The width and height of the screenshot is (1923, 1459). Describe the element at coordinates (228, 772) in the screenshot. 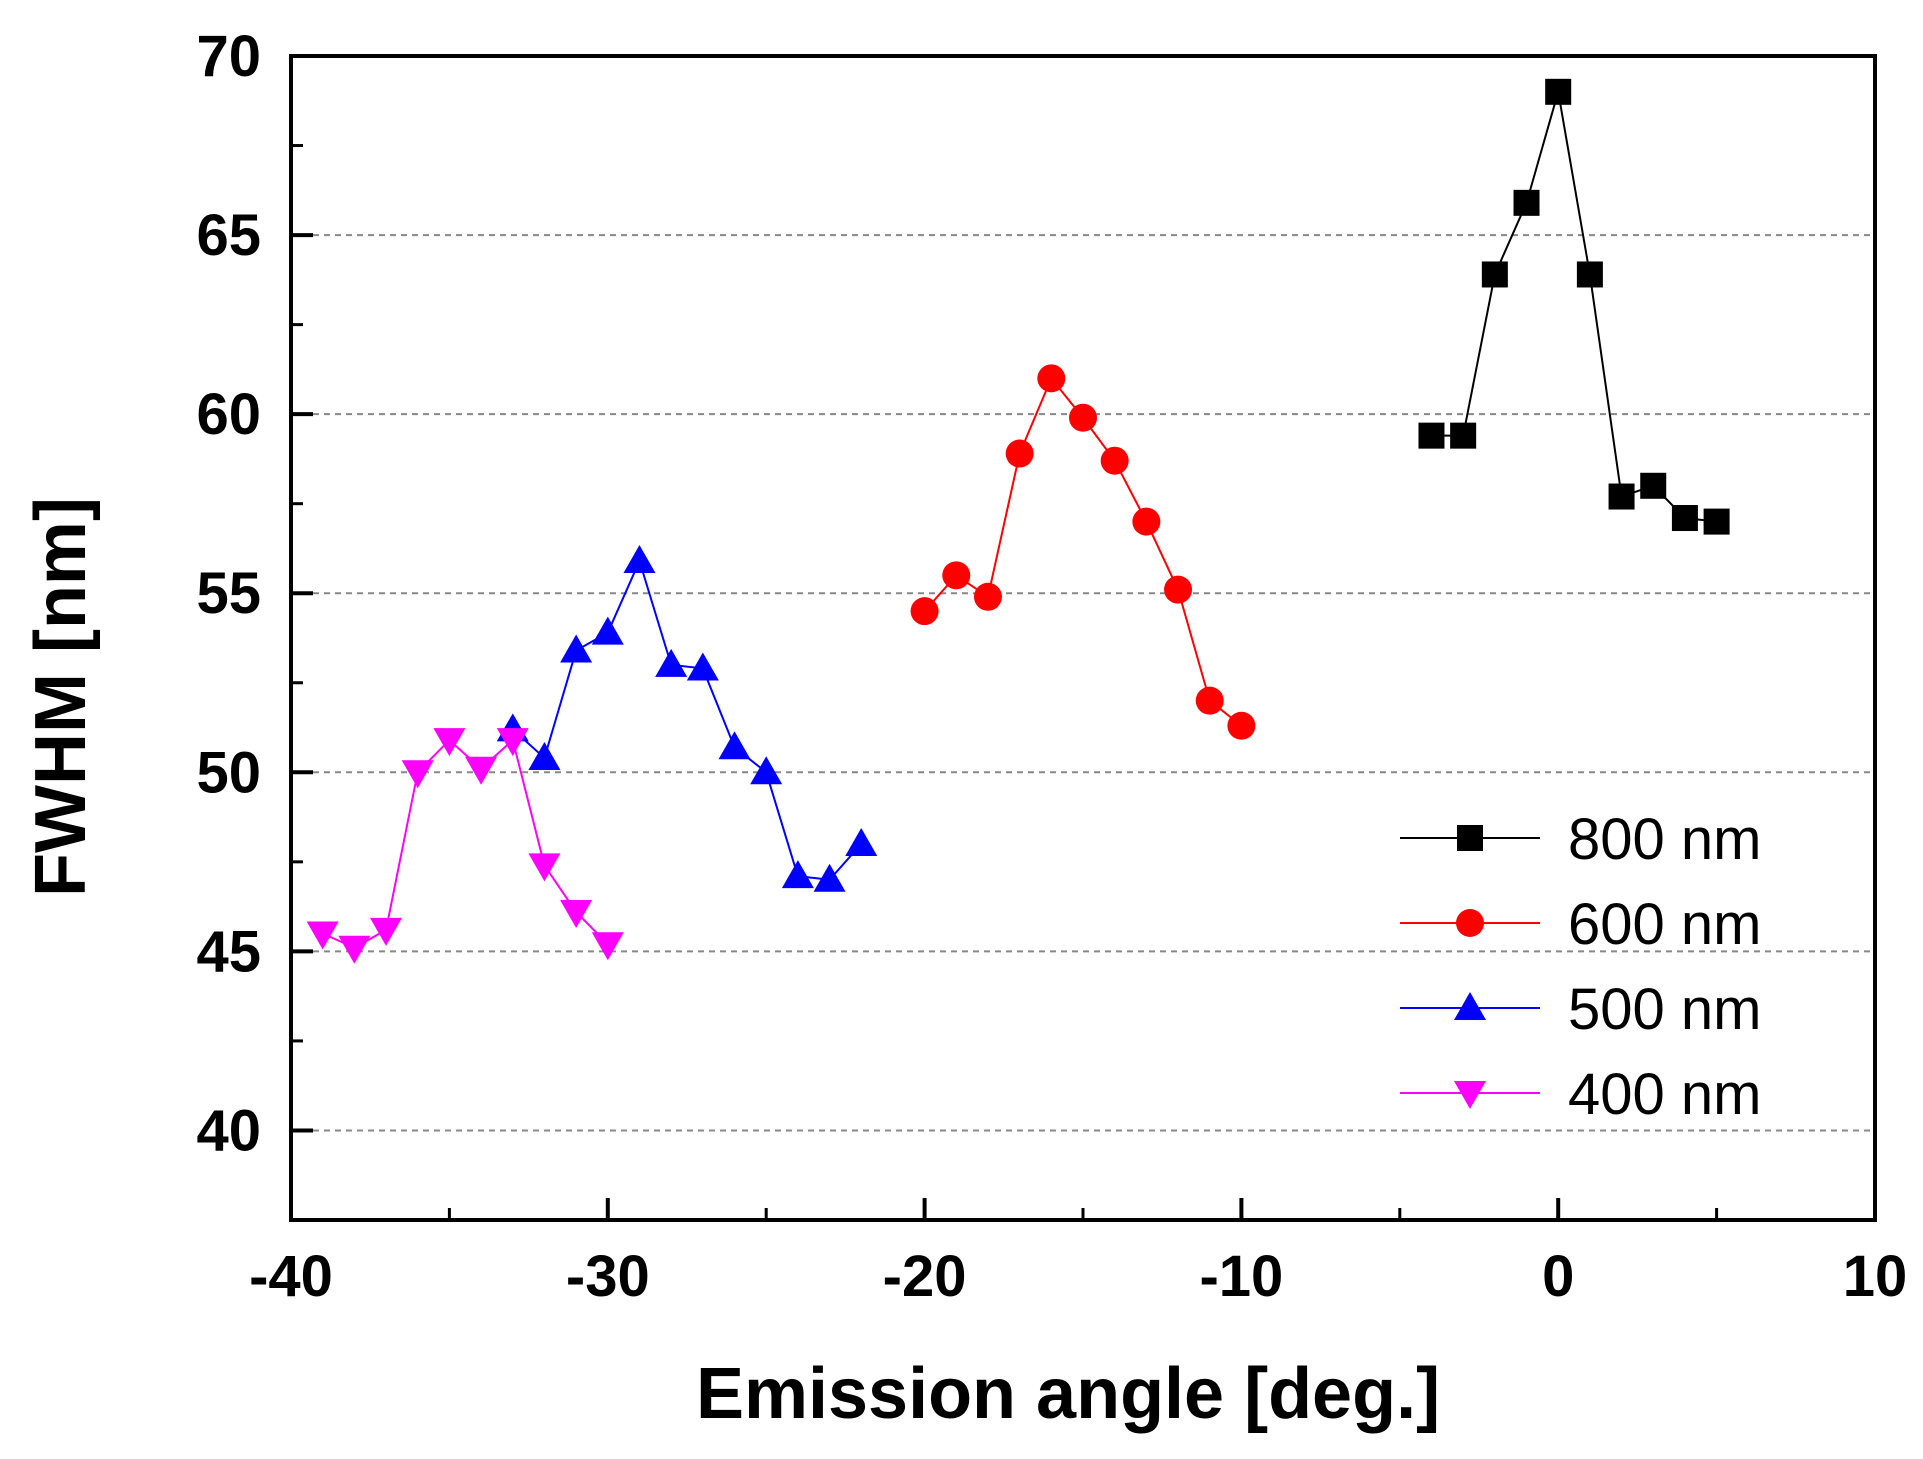

I see `y-tick-label: 50` at that location.